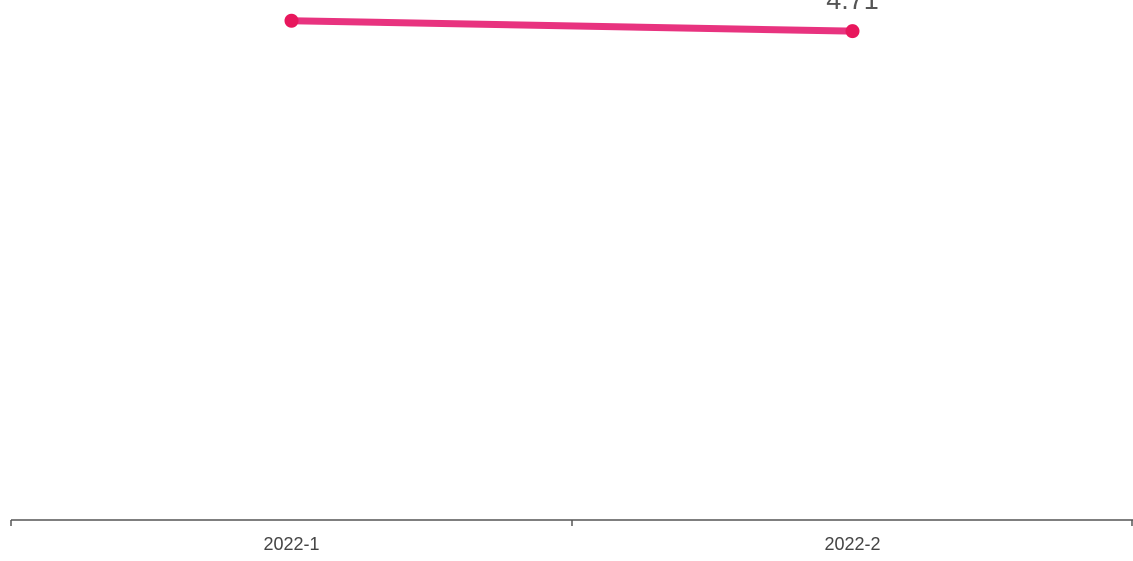 This screenshot has width=1133, height=561. Describe the element at coordinates (852, 7) in the screenshot. I see `data-label: 4.71` at that location.